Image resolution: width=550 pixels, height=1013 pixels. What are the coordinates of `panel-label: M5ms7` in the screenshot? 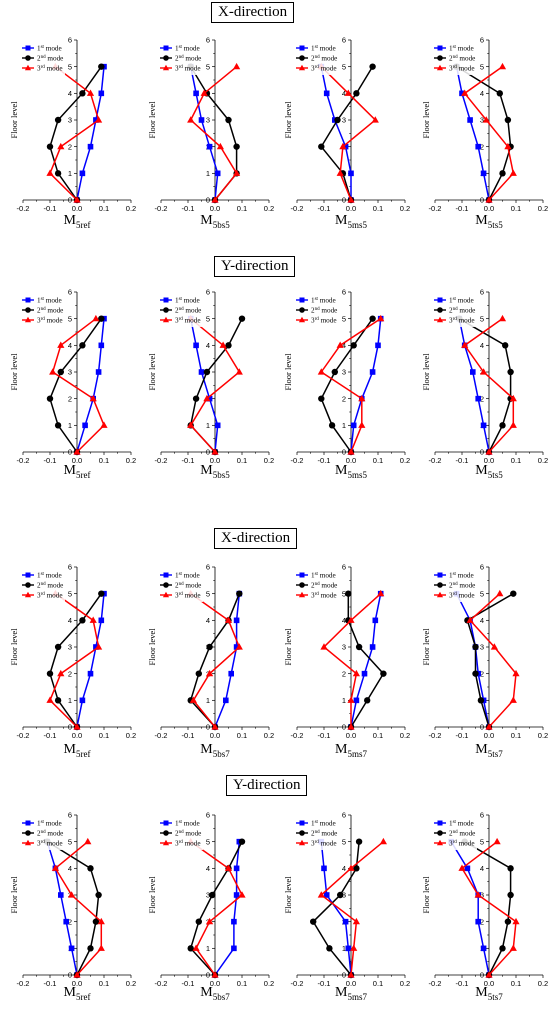 It's located at (351, 750).